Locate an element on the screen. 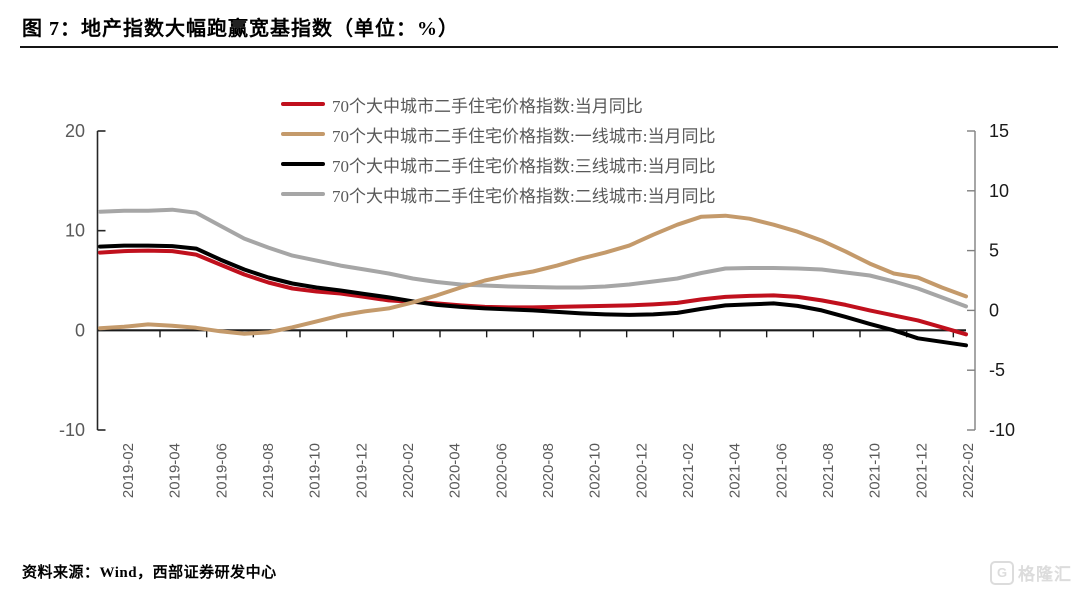 This screenshot has width=1080, height=596. x-axis-label: 2019-02 is located at coordinates (128, 470).